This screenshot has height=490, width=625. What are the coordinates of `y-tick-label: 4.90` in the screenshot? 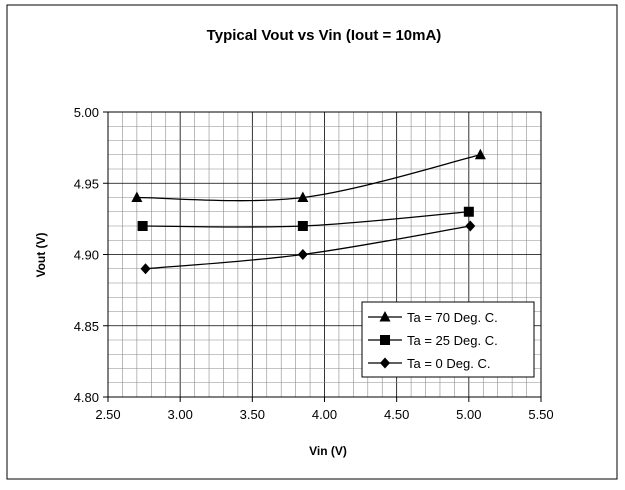 It's located at (86, 255).